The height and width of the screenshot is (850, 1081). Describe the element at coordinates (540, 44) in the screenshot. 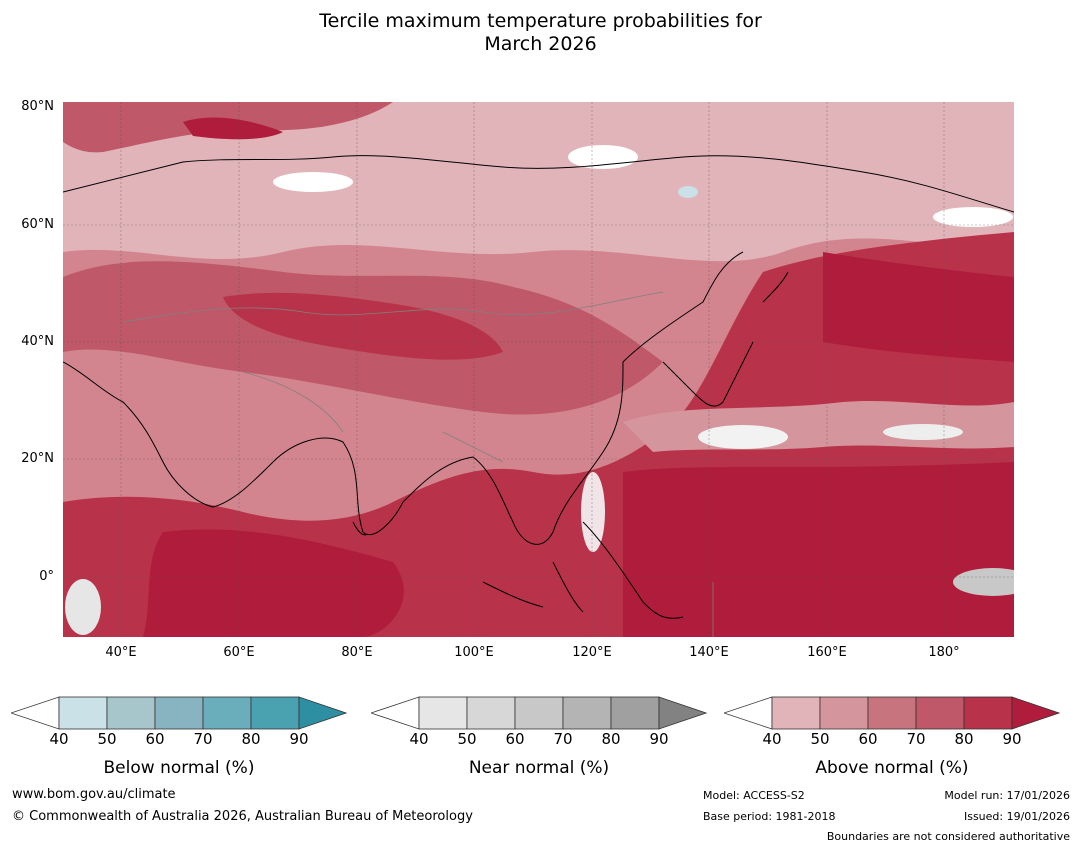

I see `title-line-2: March 2026` at that location.